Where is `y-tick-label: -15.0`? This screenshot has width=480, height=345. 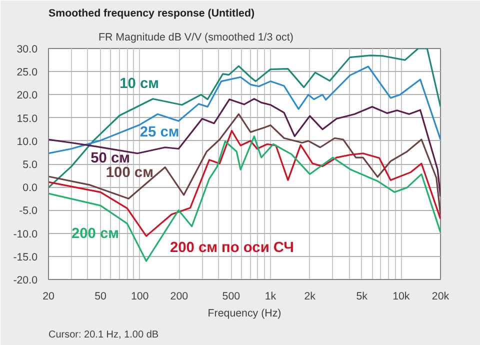 y-tick-label: -15.0 is located at coordinates (25, 257).